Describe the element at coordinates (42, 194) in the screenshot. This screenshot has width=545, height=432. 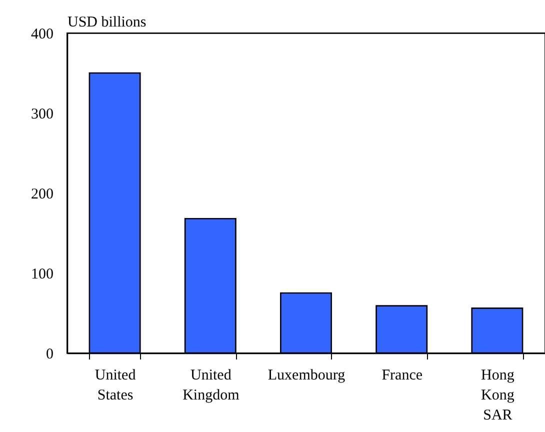
I see `y-tick-label: 200` at that location.